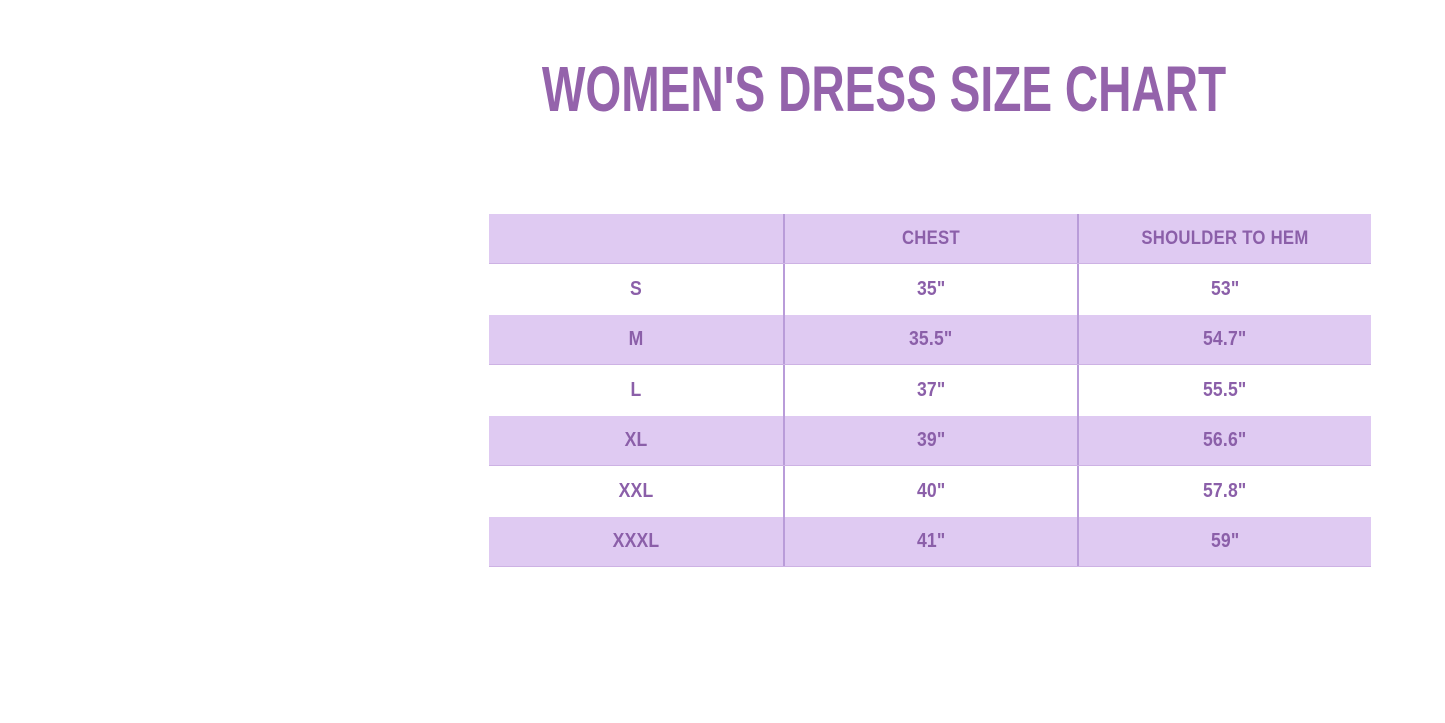  I want to click on header-cell-shoulder-to-hem: SHOULDER TO HEM, so click(1224, 239).